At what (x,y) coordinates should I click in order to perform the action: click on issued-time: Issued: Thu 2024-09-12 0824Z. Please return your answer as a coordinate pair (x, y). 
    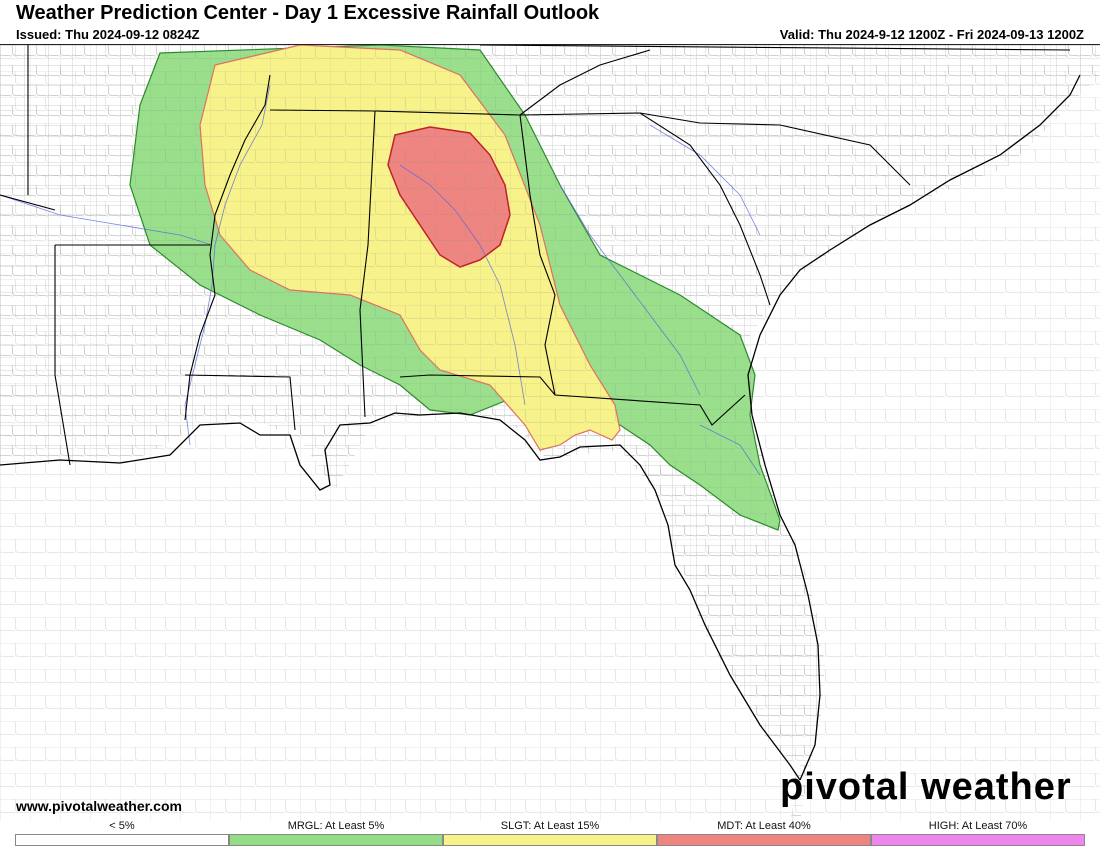
    Looking at the image, I should click on (108, 34).